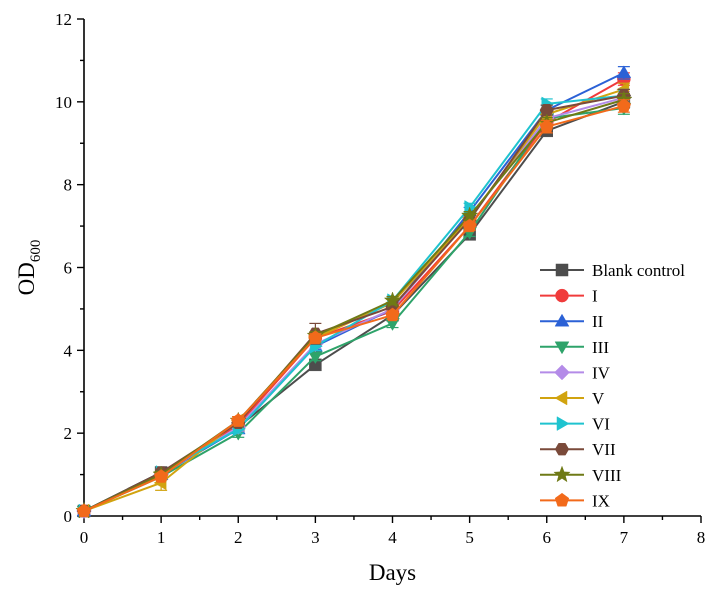 The width and height of the screenshot is (714, 594). I want to click on legend-label: IV, so click(601, 372).